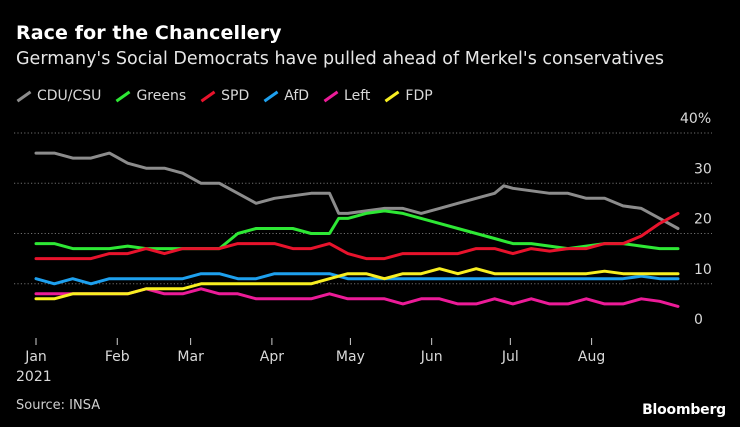  Describe the element at coordinates (161, 96) in the screenshot. I see `legend-label-greens: Greens` at that location.